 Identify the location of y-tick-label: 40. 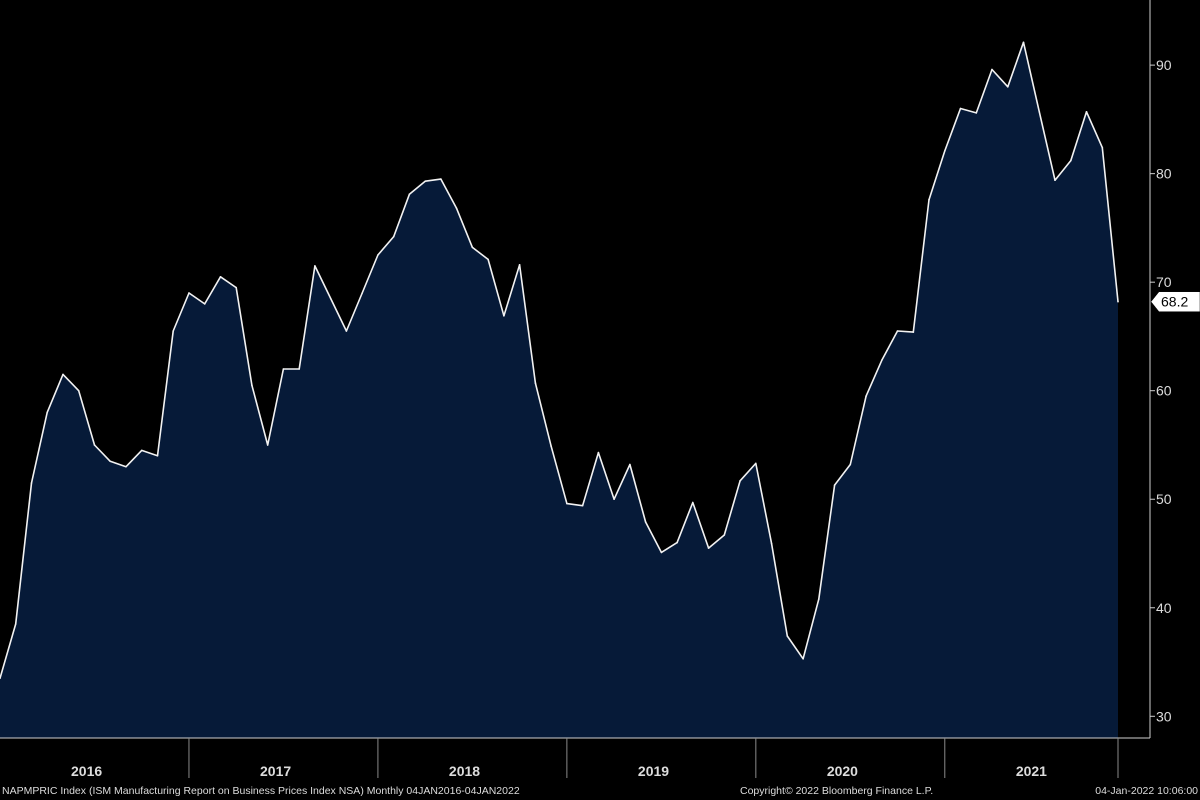
(1164, 608).